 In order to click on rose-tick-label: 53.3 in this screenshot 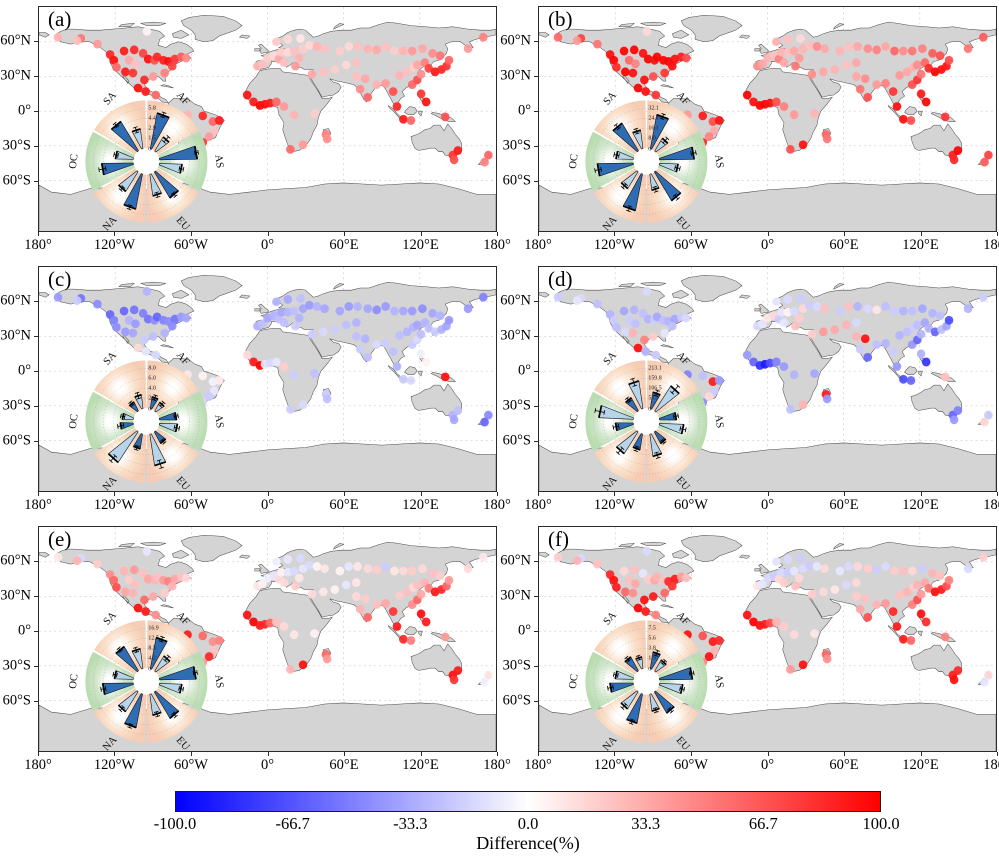, I will do `click(653, 398)`.